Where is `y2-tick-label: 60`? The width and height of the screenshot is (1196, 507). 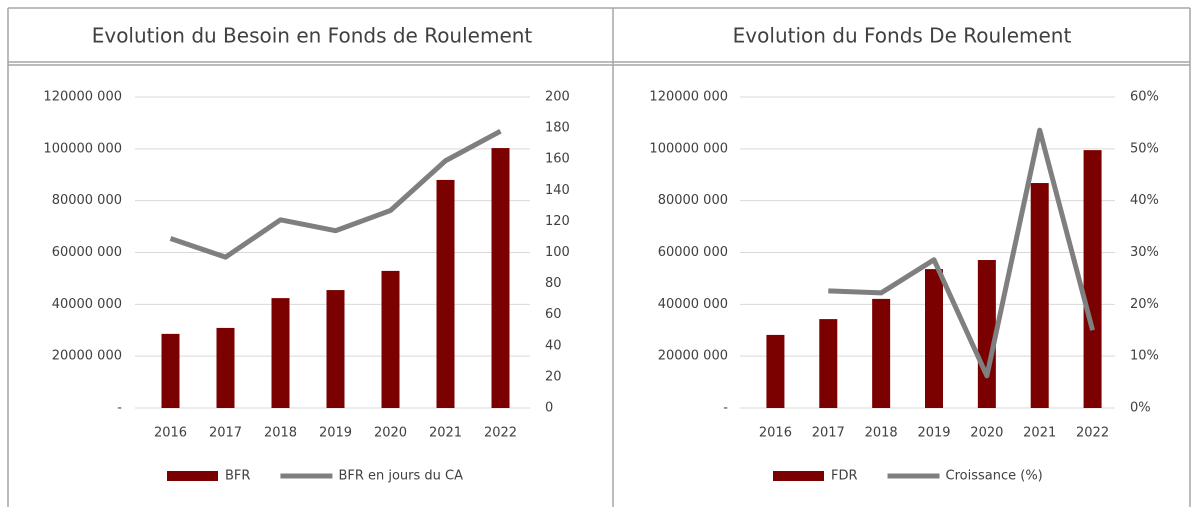
y2-tick-label: 60 is located at coordinates (553, 314).